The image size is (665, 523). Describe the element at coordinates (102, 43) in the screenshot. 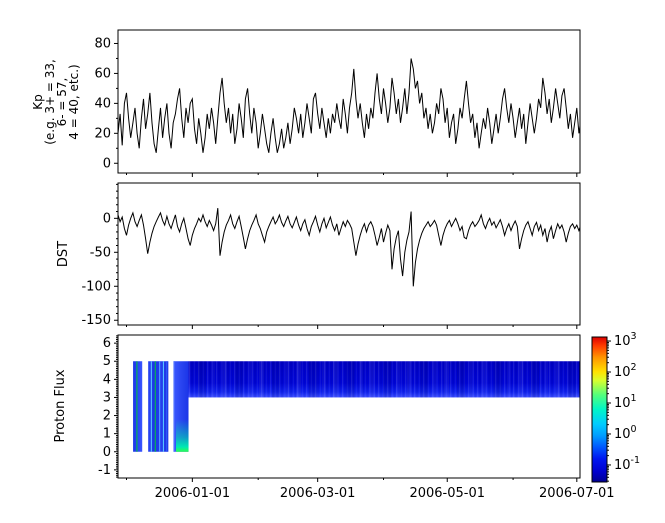

I see `y-tick-label: 80` at that location.